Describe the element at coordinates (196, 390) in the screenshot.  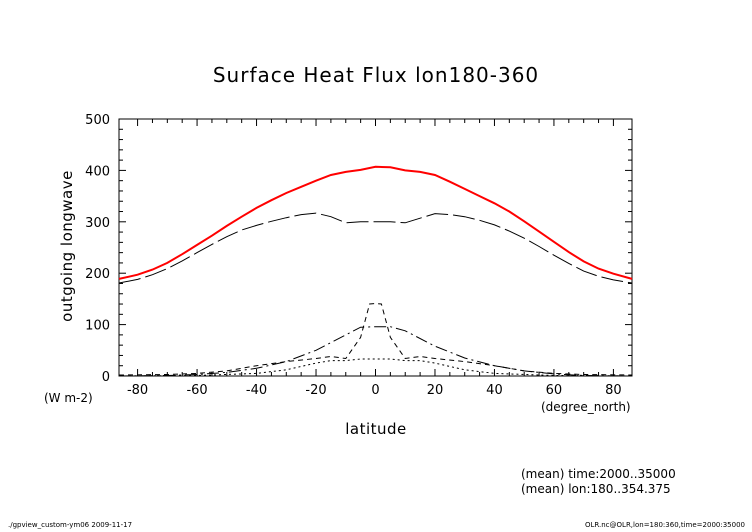
I see `x-tick-label: -60` at that location.